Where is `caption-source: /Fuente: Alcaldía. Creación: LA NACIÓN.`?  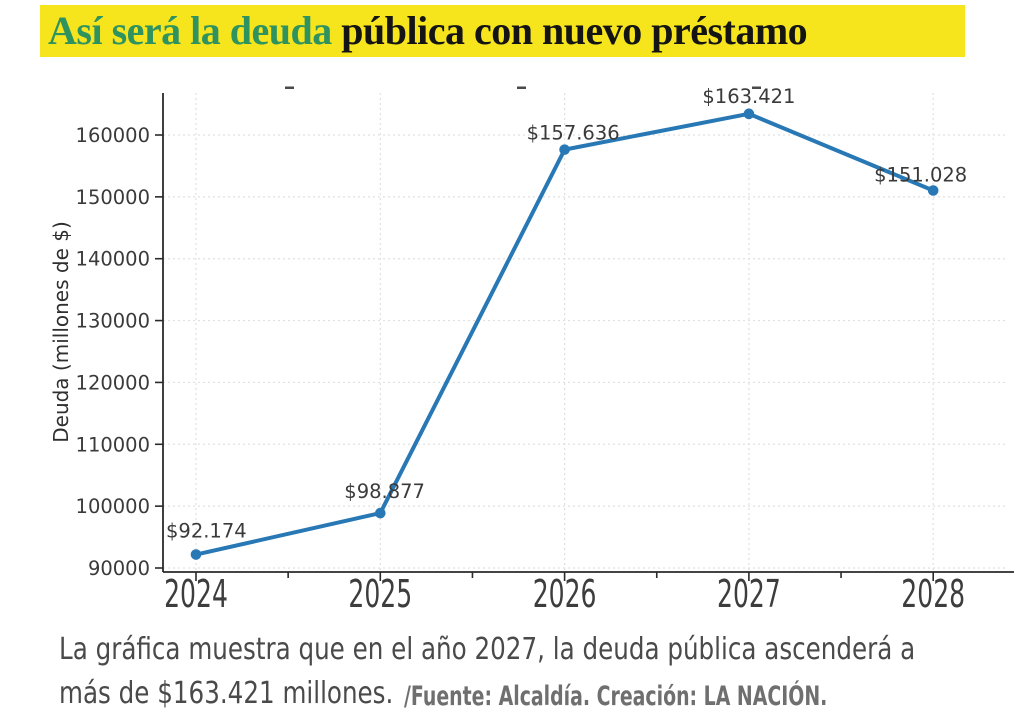 caption-source: /Fuente: Alcaldía. Creación: LA NACIÓN. is located at coordinates (616, 696).